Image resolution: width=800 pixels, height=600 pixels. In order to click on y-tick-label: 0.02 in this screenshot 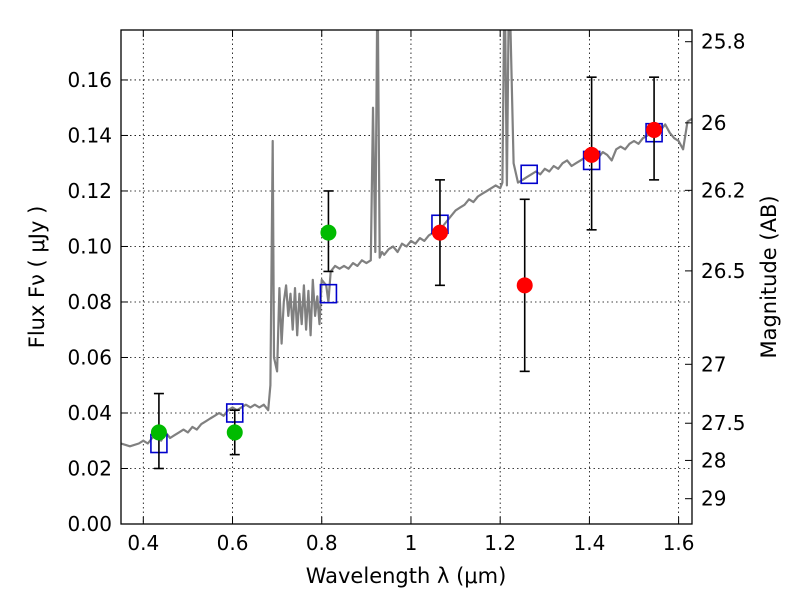, I will do `click(89, 468)`.